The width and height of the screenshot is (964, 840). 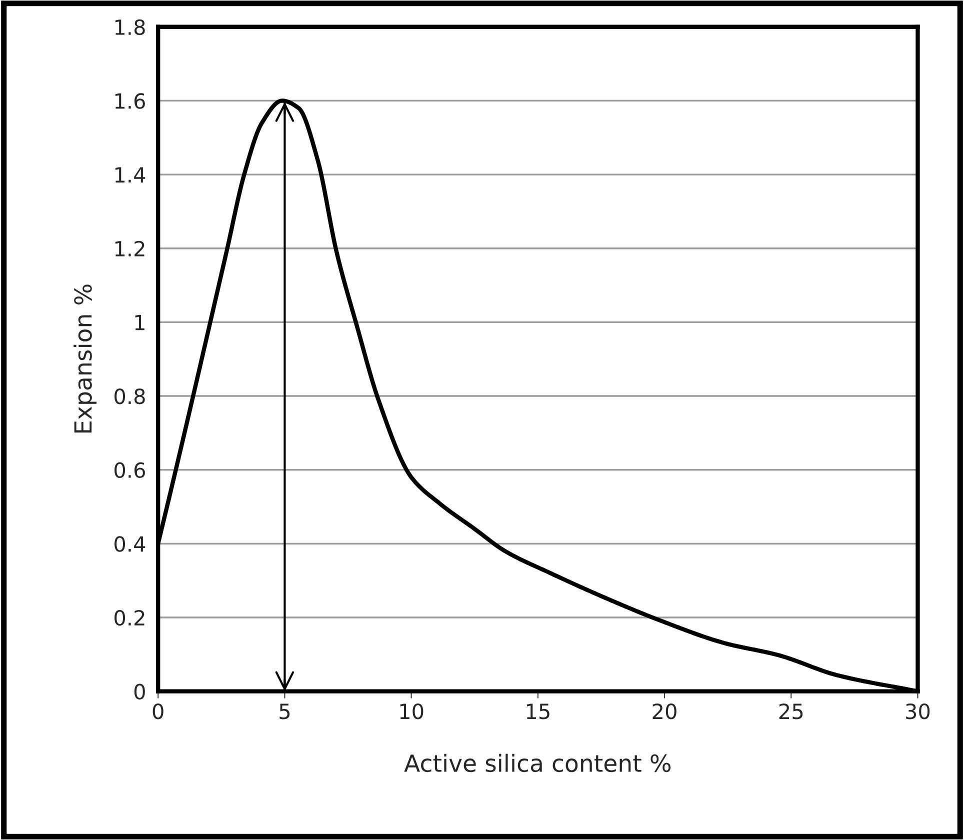 What do you see at coordinates (129, 470) in the screenshot?
I see `y-tick-label: 0.6` at bounding box center [129, 470].